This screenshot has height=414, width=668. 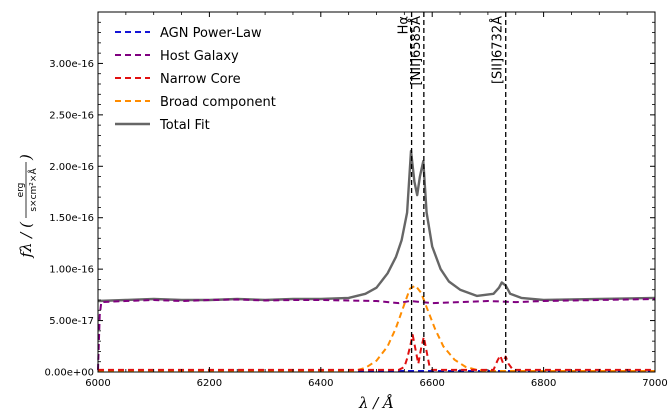 I want to click on y-axis-label: fλ / ( erg s×cm²×Å ), so click(x=27, y=206).